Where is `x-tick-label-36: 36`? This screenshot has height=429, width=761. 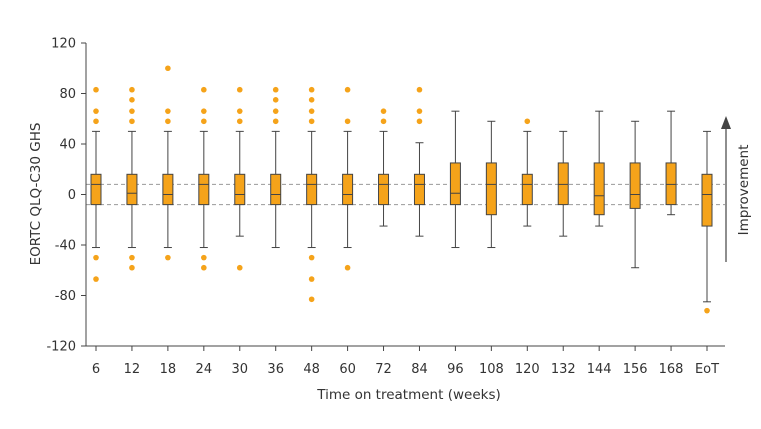
x-tick-label-36: 36 is located at coordinates (275, 369).